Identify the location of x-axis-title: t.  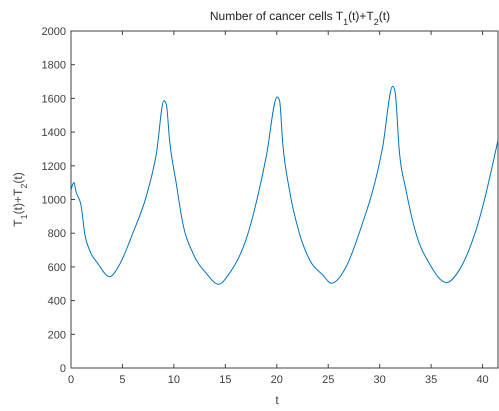
(277, 400).